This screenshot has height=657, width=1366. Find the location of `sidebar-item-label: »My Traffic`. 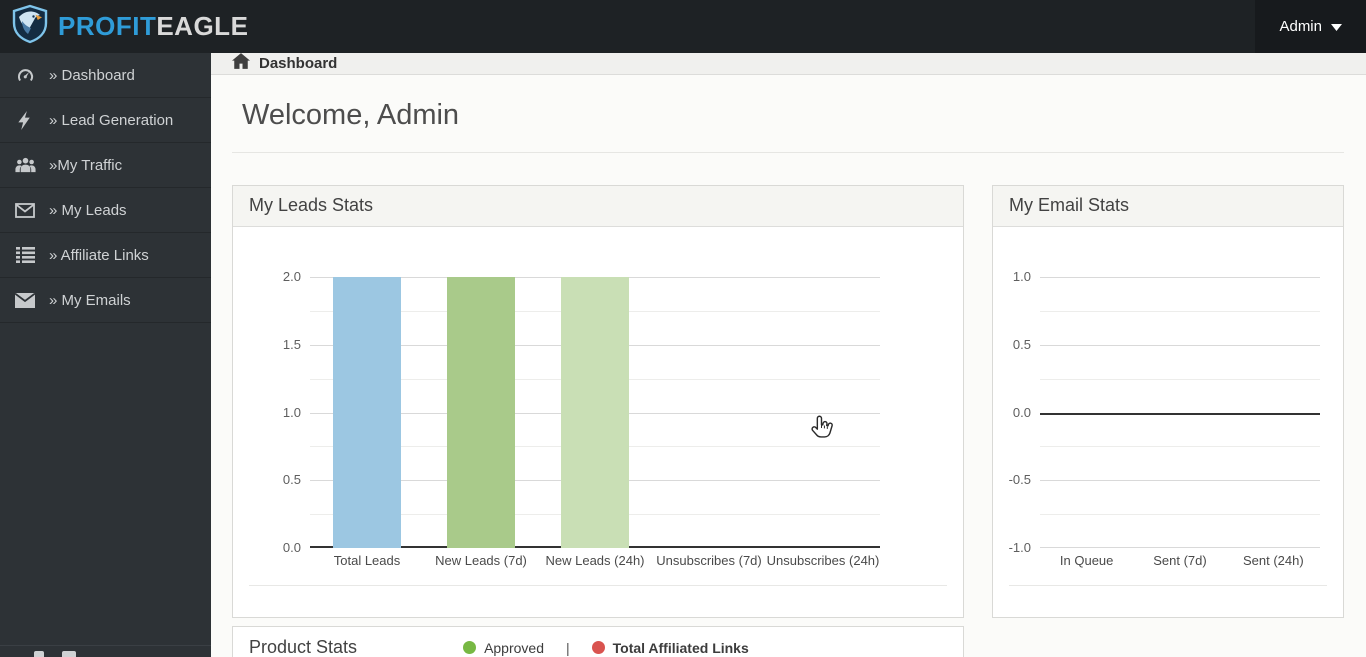

sidebar-item-label: »My Traffic is located at coordinates (86, 165).